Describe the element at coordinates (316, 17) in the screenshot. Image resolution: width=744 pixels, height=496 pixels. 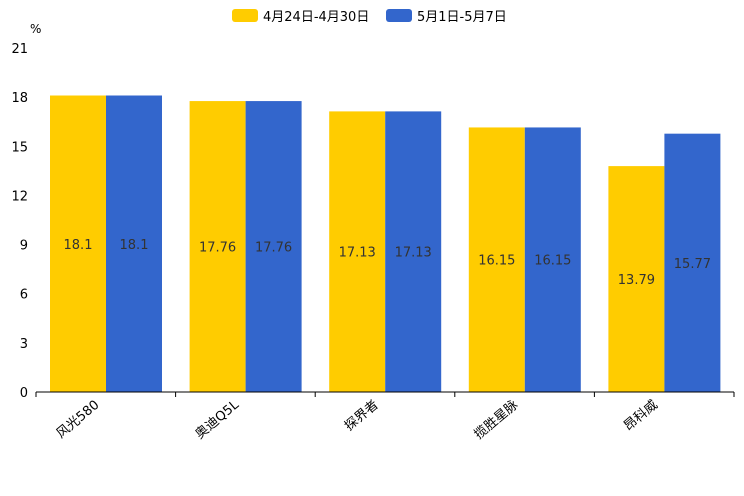
I see `legend-label: 4月24日-4月30日` at that location.